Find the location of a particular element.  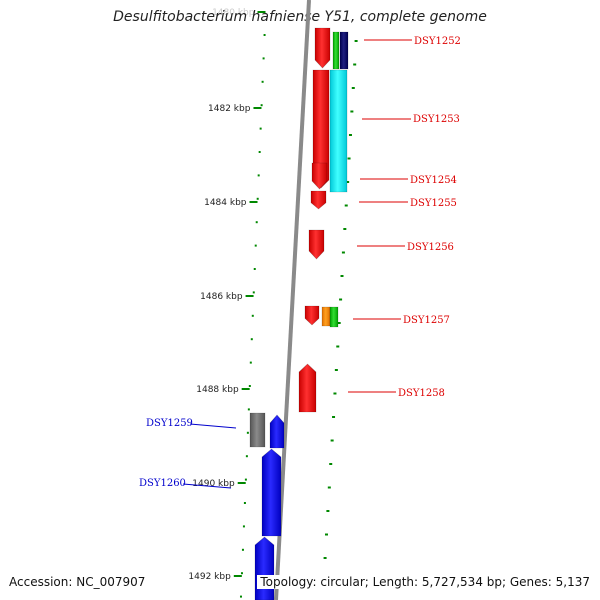

gene-dsy1257 is located at coordinates (312, 315).